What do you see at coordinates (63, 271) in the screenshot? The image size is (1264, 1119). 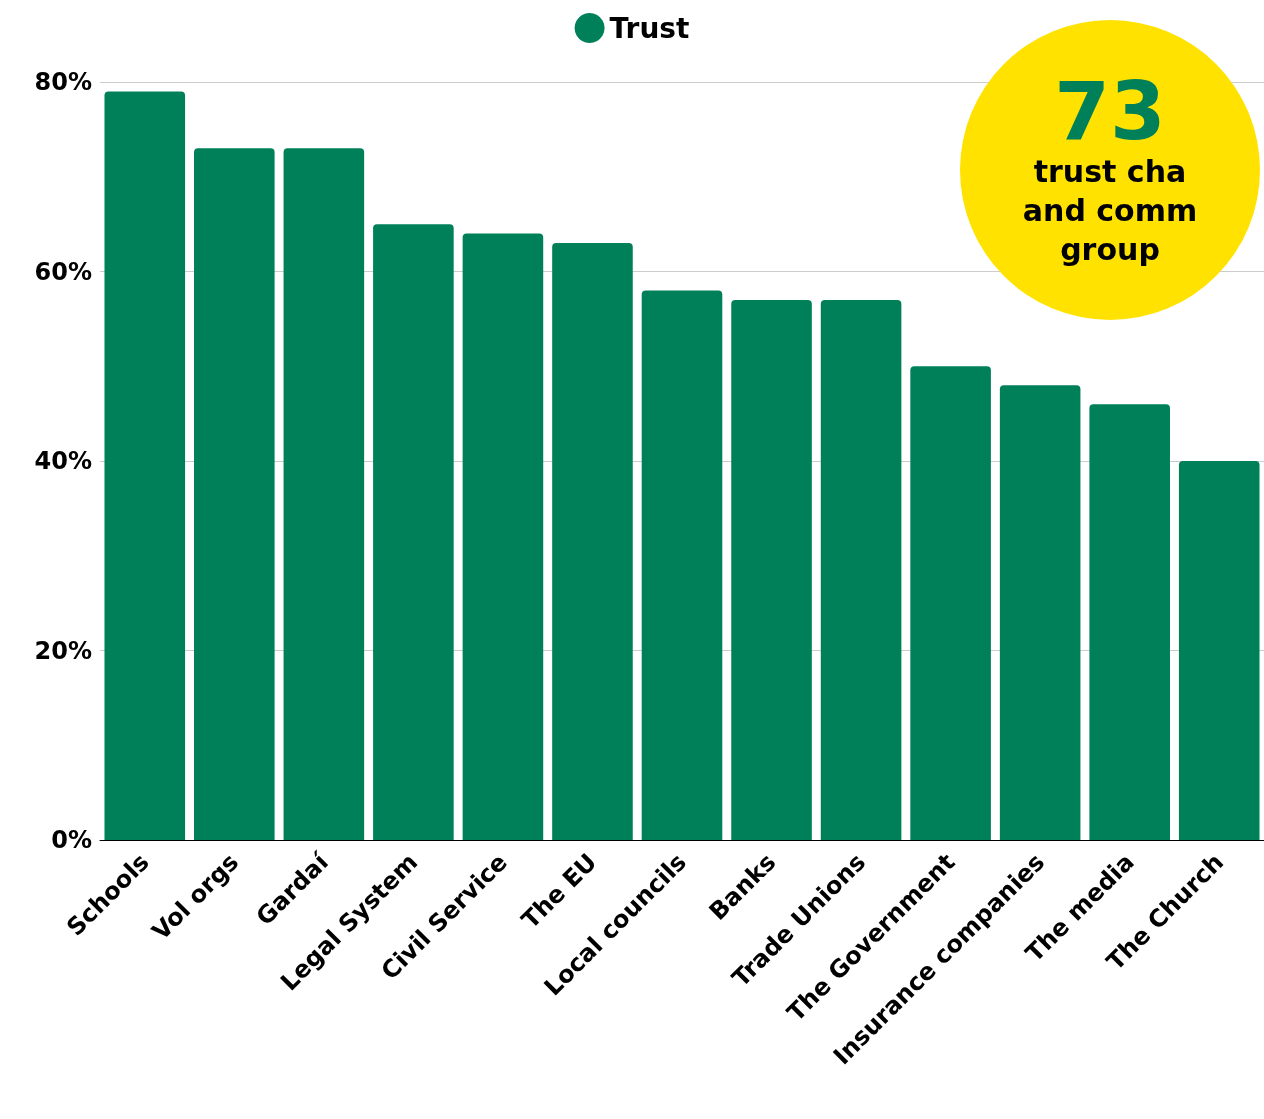 I see `y-tick-label: 60%` at bounding box center [63, 271].